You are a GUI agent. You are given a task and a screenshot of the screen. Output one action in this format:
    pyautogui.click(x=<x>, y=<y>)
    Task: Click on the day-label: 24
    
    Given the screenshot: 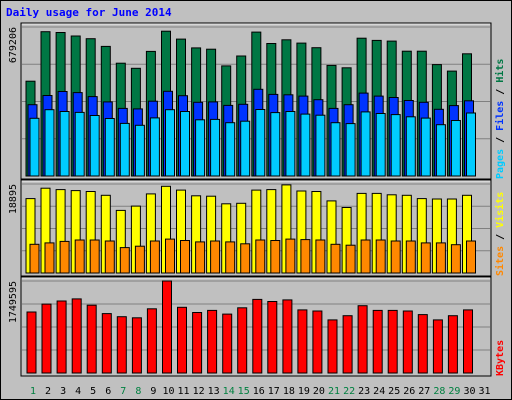 What is the action you would take?
    pyautogui.click(x=379, y=391)
    